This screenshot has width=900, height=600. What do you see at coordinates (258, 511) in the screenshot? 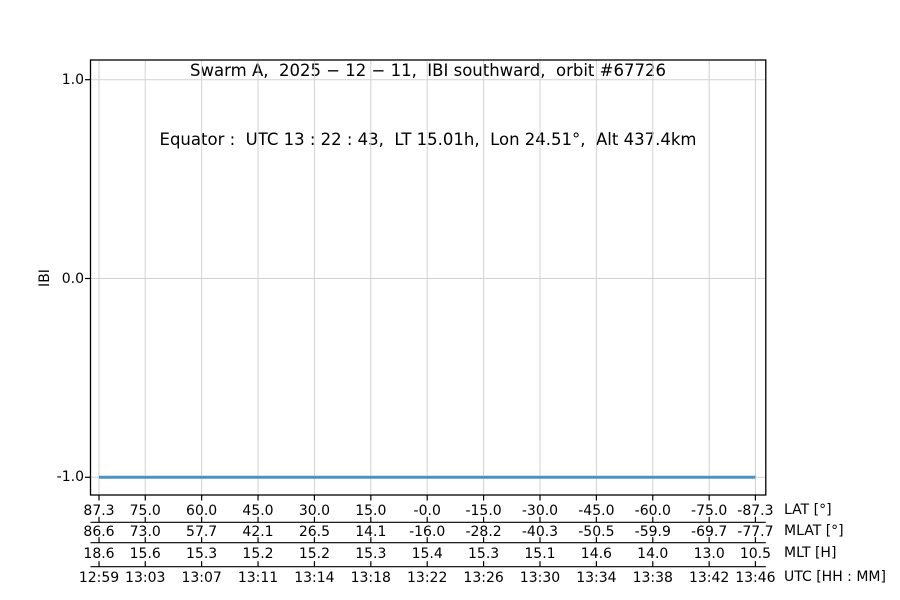
I see `lat-tick-label: 45.0` at bounding box center [258, 511].